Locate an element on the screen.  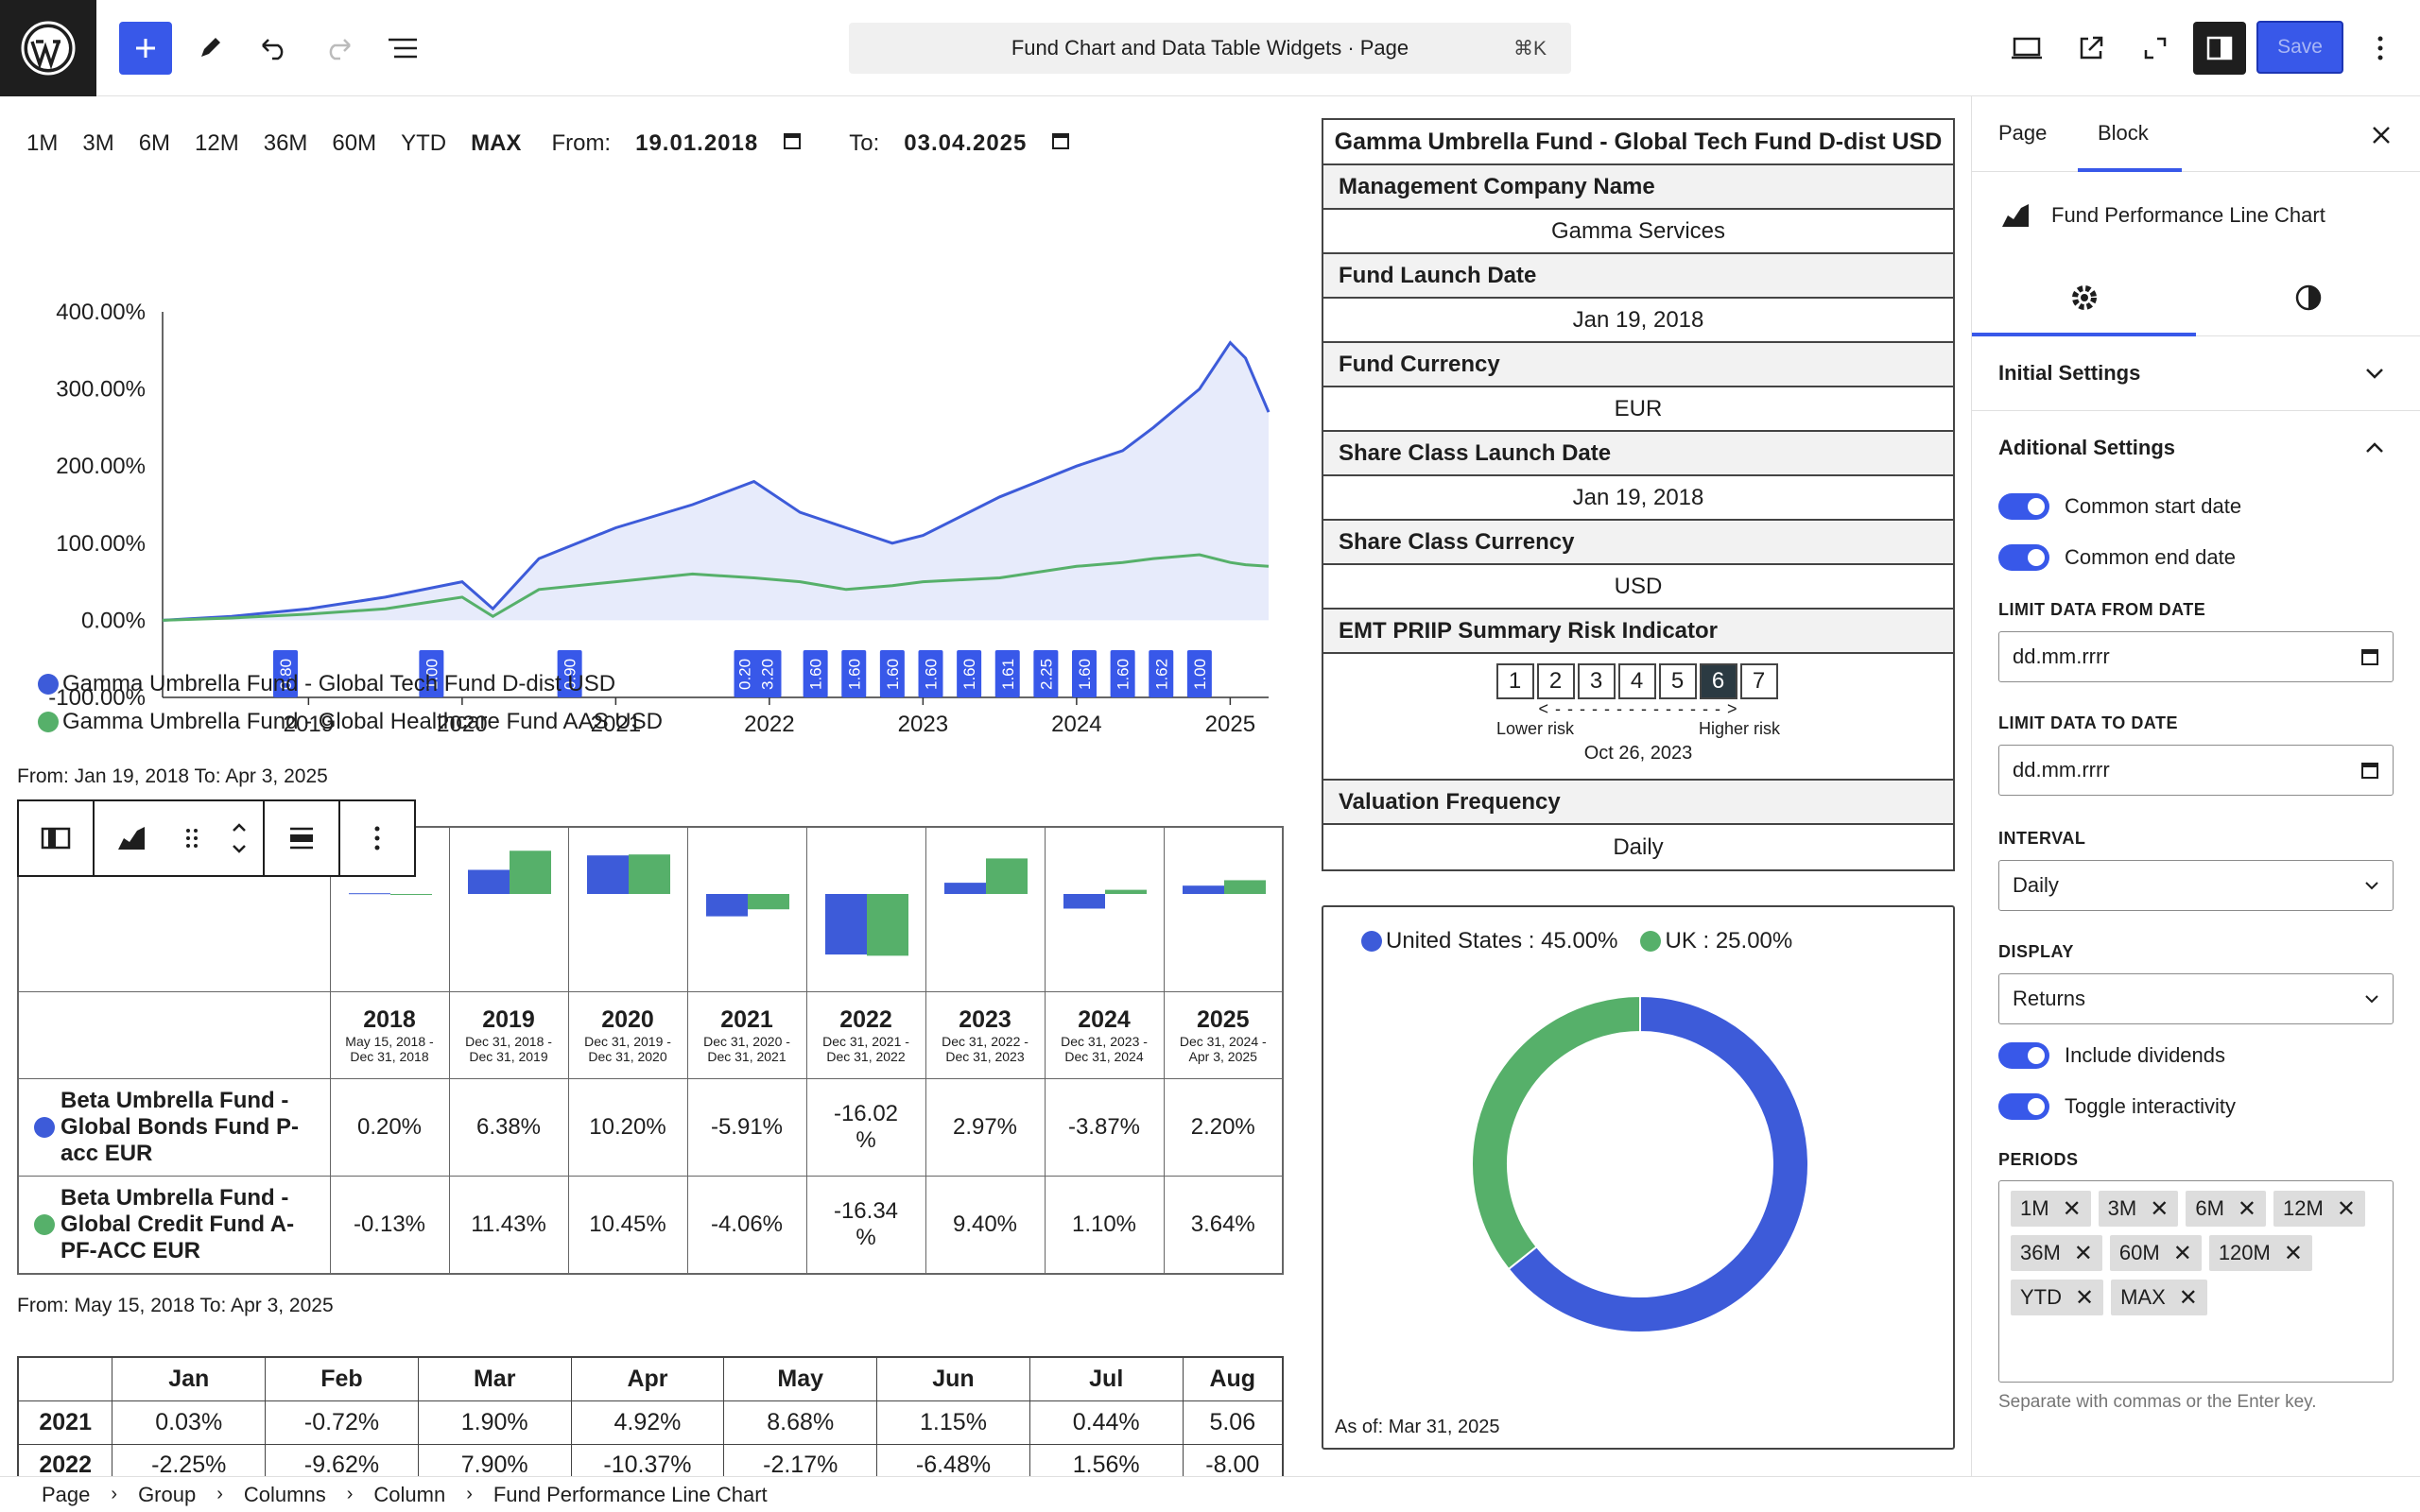
from-date-value: 19.01.2018 is located at coordinates (697, 143).